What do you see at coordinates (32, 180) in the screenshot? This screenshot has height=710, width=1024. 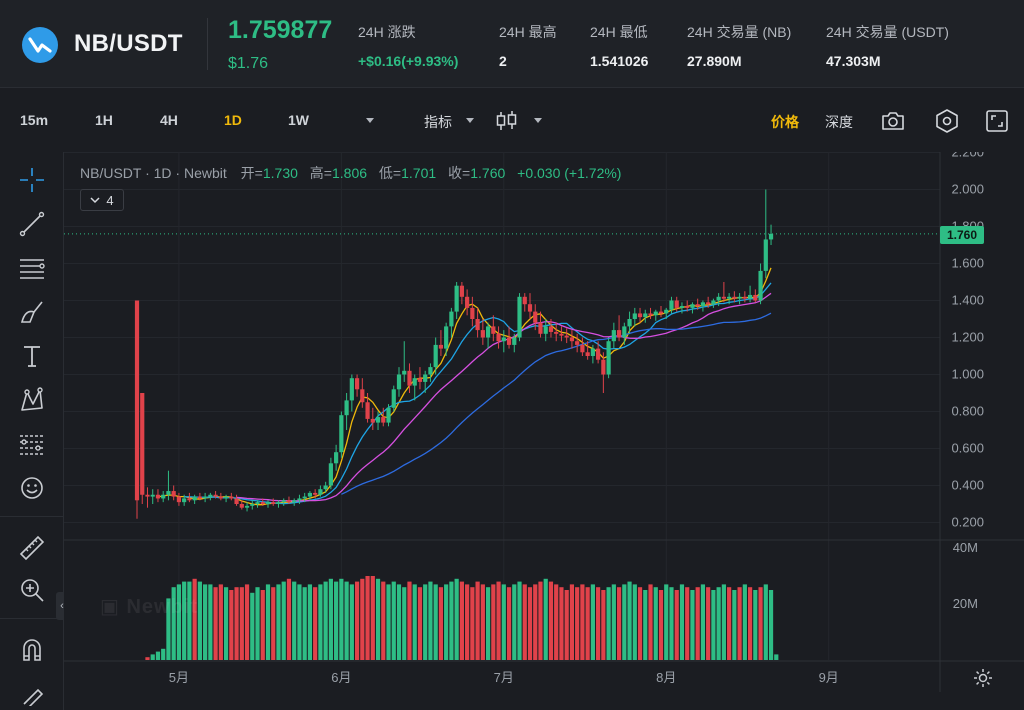 I see `crosshair-icon` at bounding box center [32, 180].